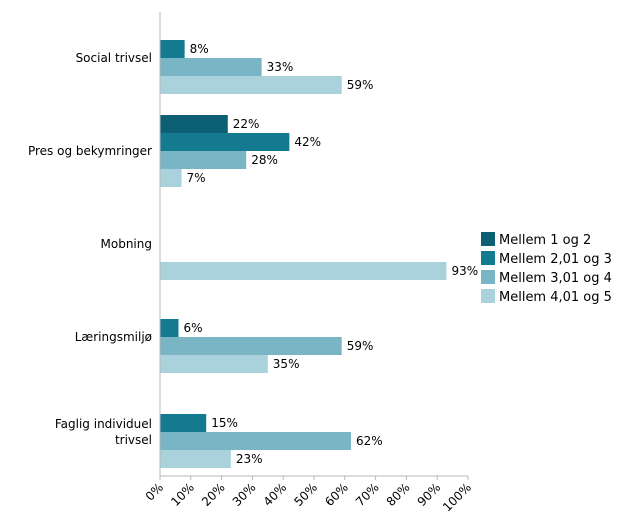  What do you see at coordinates (182, 494) in the screenshot?
I see `x-tick-label: 10%` at bounding box center [182, 494].